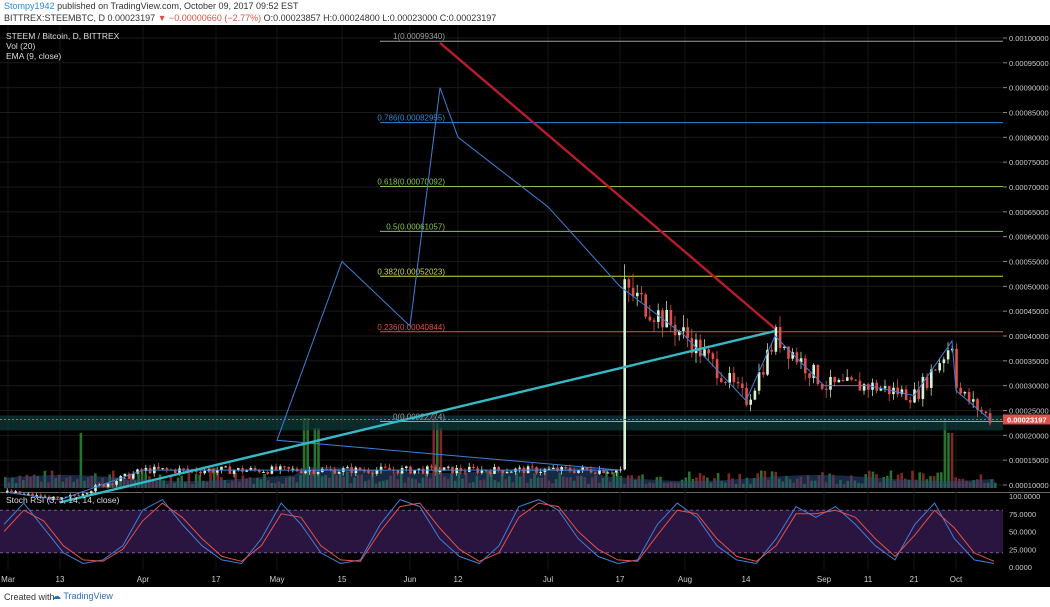  What do you see at coordinates (415, 226) in the screenshot?
I see `fib-label: 0.5(0.00061057)` at bounding box center [415, 226].